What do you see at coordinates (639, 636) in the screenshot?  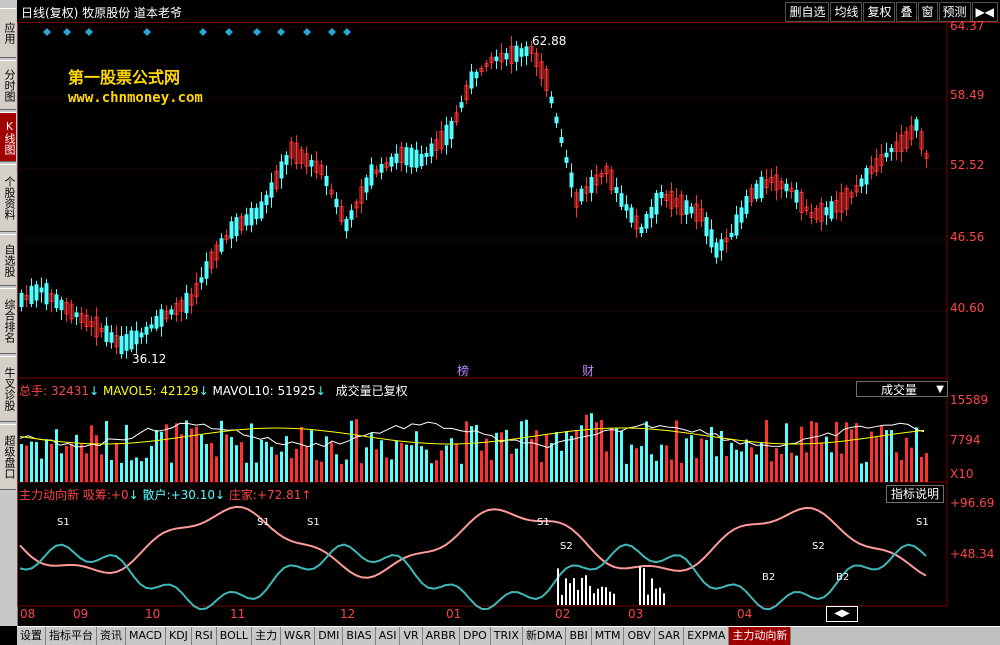 I see `tab-obv: OBV` at bounding box center [639, 636].